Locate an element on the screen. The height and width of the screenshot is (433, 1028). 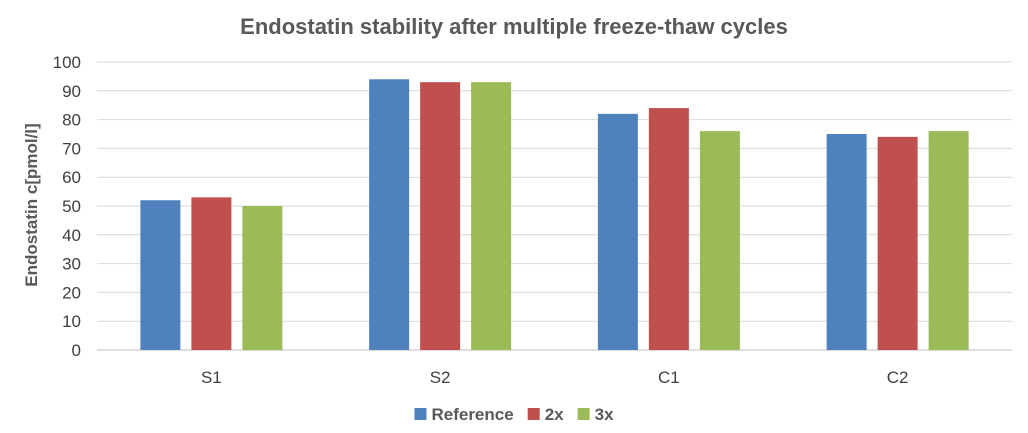
y-tick-label: 40 is located at coordinates (71, 235).